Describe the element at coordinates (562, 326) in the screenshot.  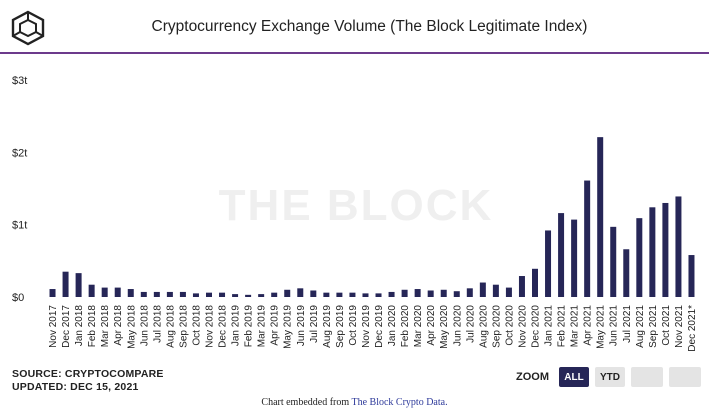
I see `x-tick-label: Feb 2021` at that location.